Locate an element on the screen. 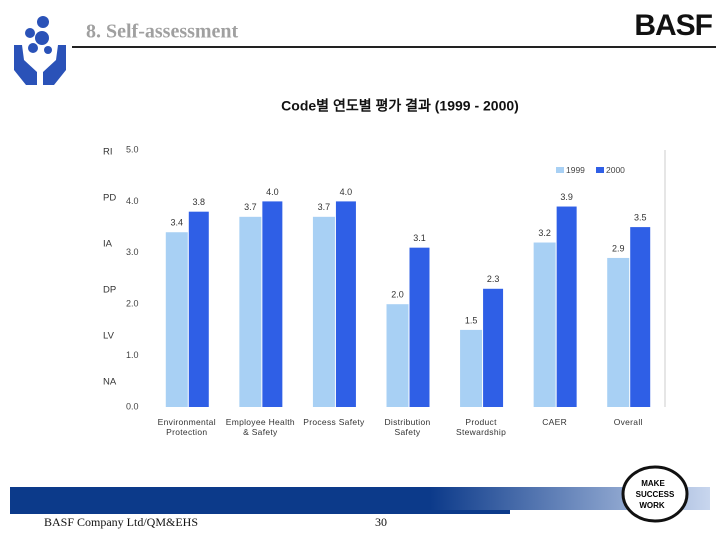  y-tick-label: 3.0 is located at coordinates (132, 252).